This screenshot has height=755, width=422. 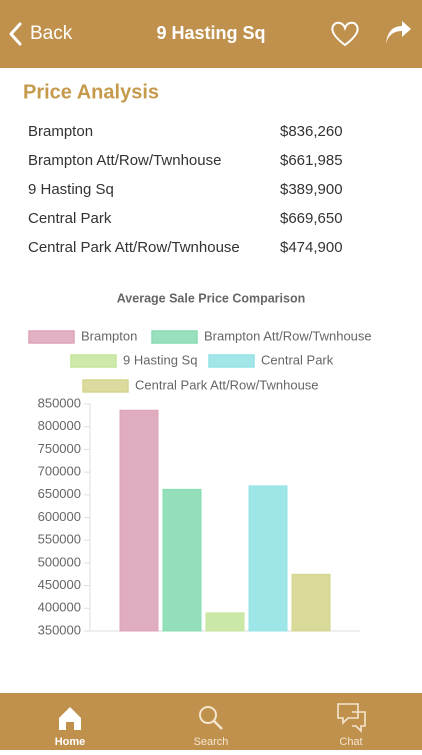 I want to click on back-icon, so click(x=15, y=34).